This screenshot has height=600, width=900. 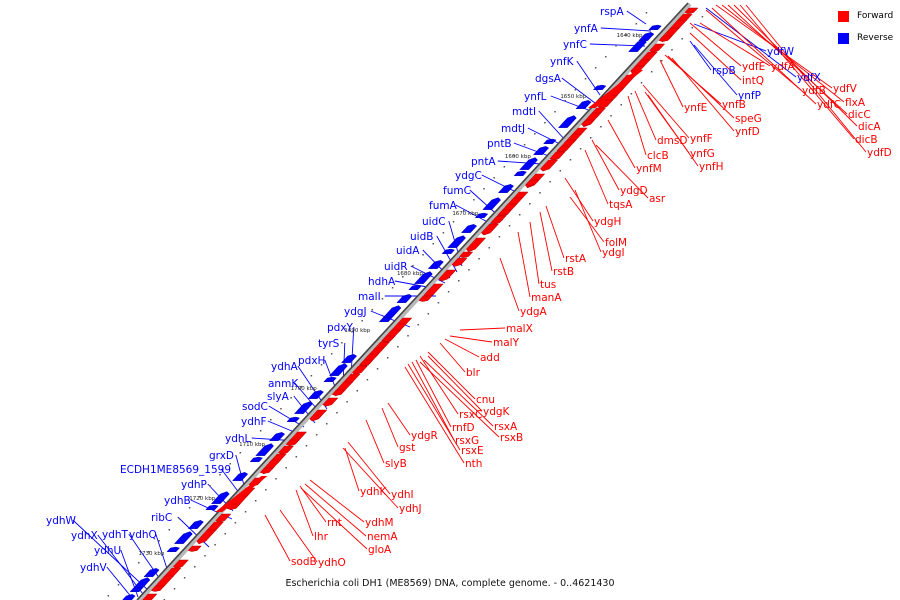 I want to click on gene-label-ynfD: ynfD, so click(x=747, y=132).